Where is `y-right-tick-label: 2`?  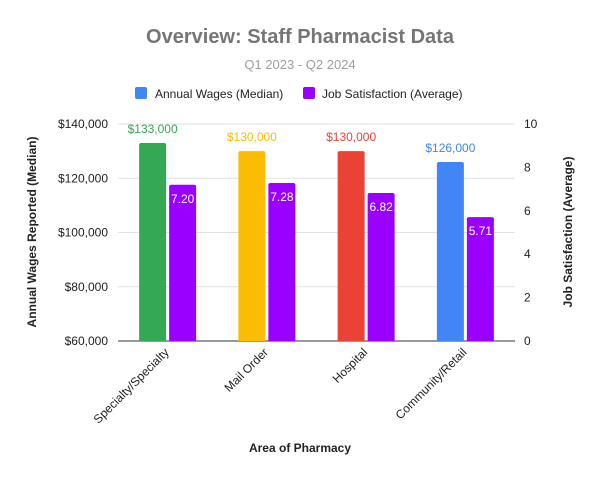 y-right-tick-label: 2 is located at coordinates (527, 298).